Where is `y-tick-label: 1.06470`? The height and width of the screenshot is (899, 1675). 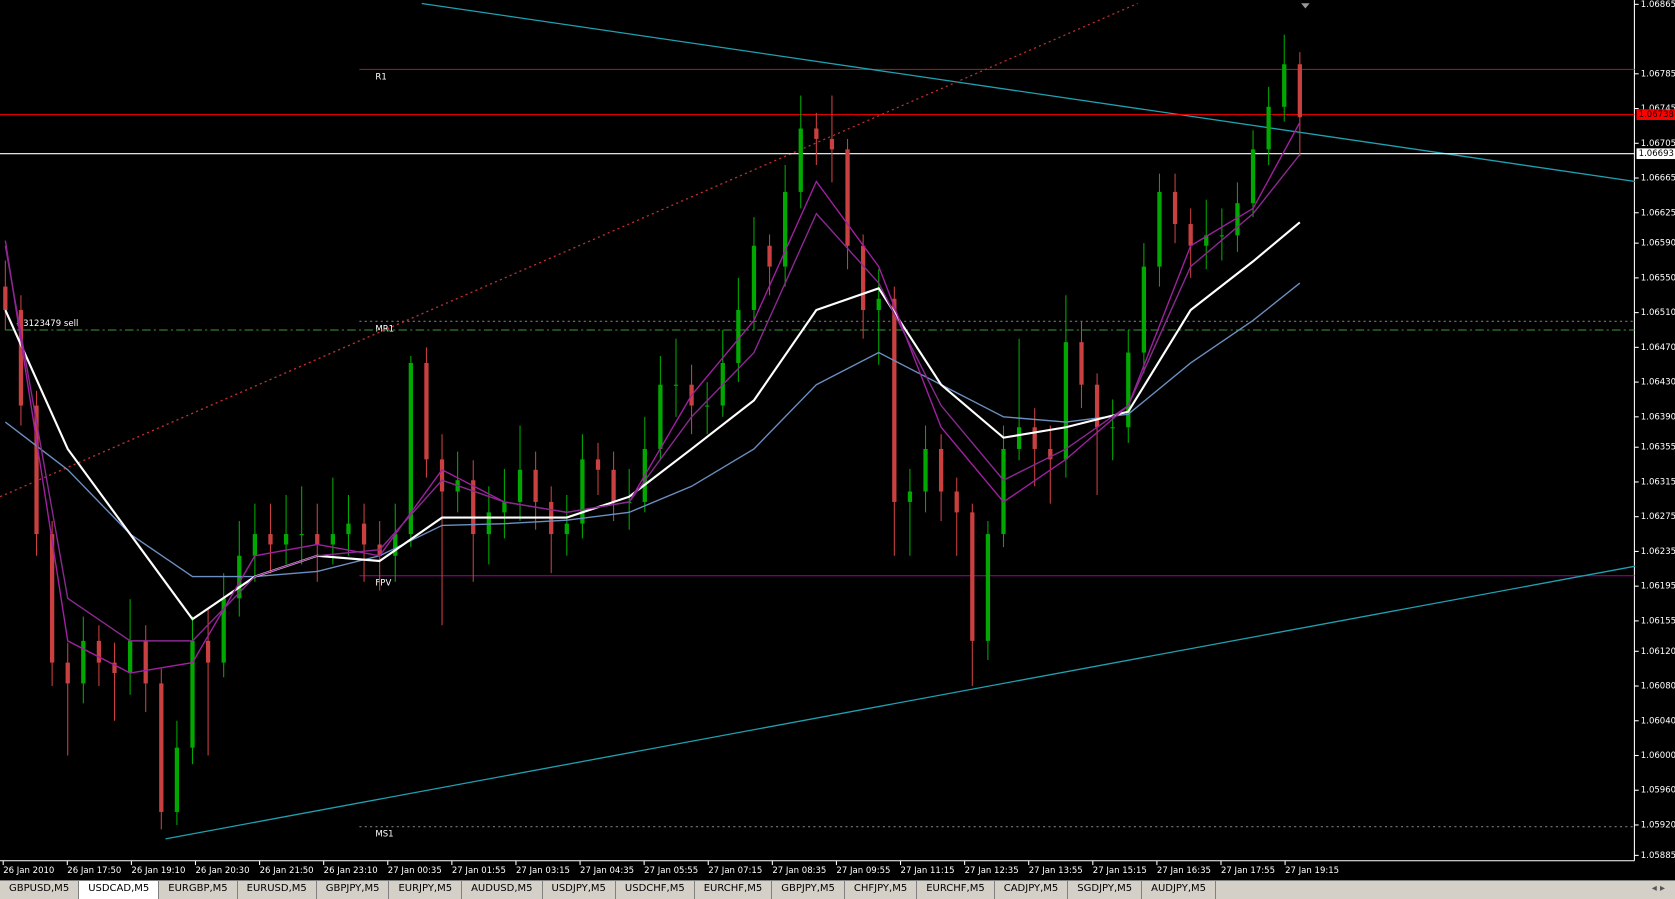
y-tick-label: 1.06470 is located at coordinates (1658, 348).